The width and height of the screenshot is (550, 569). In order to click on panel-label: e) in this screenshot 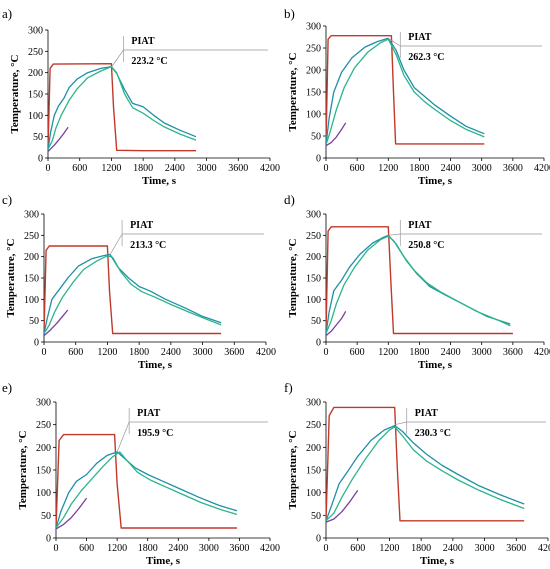, I will do `click(7, 387)`.